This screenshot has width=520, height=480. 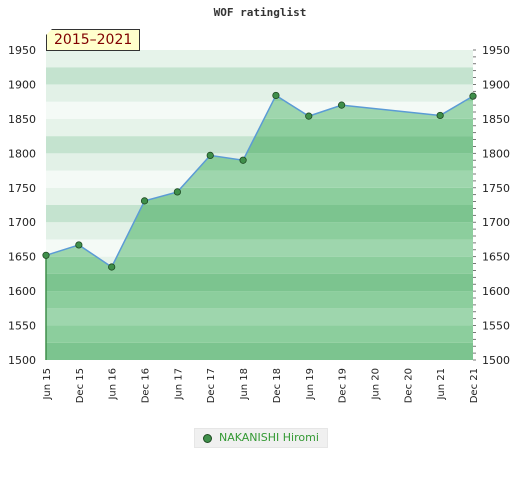 What do you see at coordinates (277, 385) in the screenshot?
I see `x-tick-label: Dec 18` at bounding box center [277, 385].